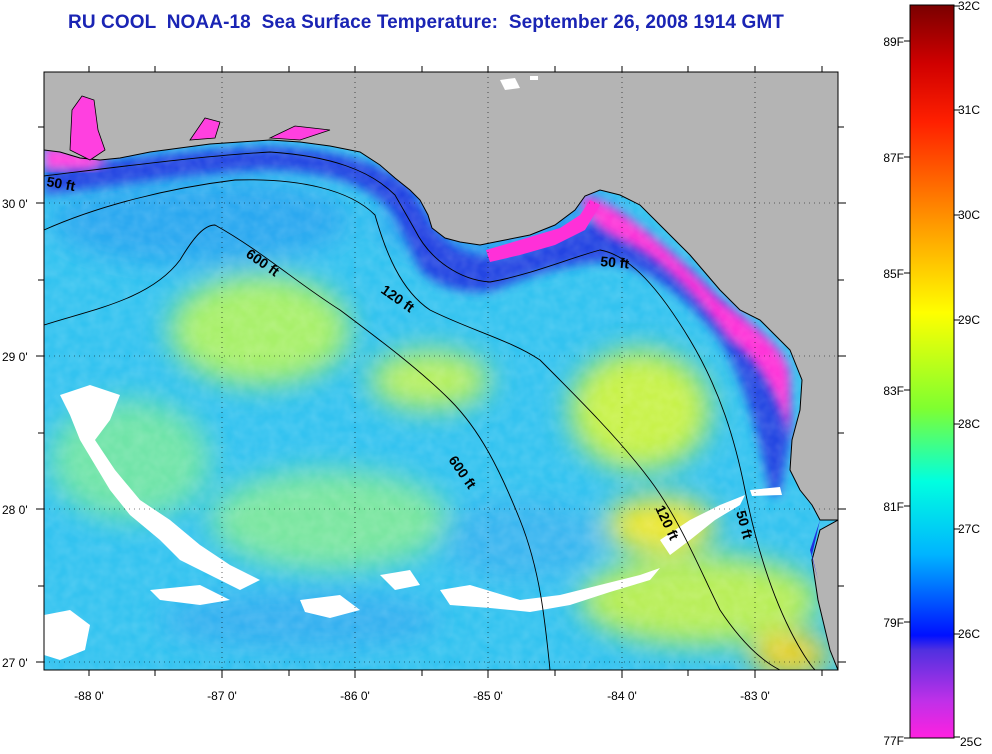 The height and width of the screenshot is (754, 992). What do you see at coordinates (89, 696) in the screenshot?
I see `lon-label: -88 0'` at bounding box center [89, 696].